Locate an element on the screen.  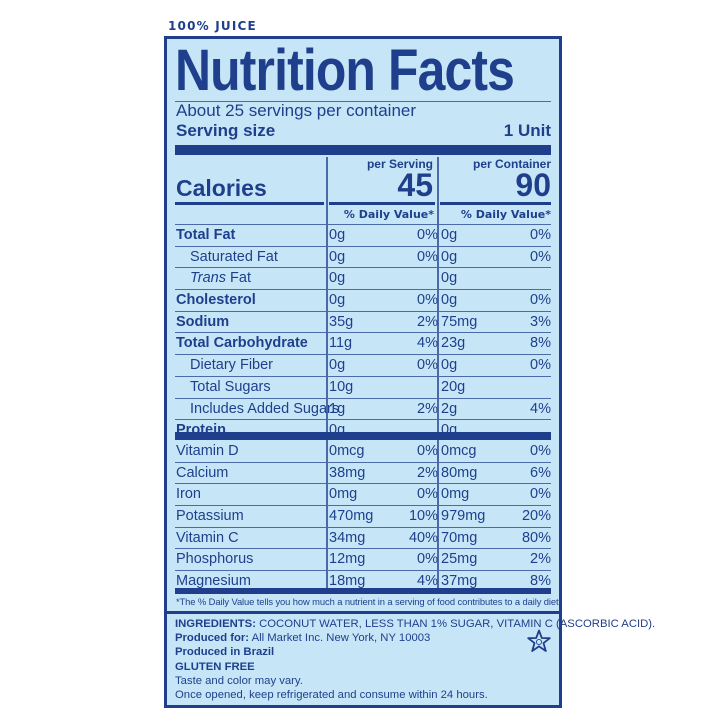
nutrient-label: Sodium is located at coordinates (203, 321).